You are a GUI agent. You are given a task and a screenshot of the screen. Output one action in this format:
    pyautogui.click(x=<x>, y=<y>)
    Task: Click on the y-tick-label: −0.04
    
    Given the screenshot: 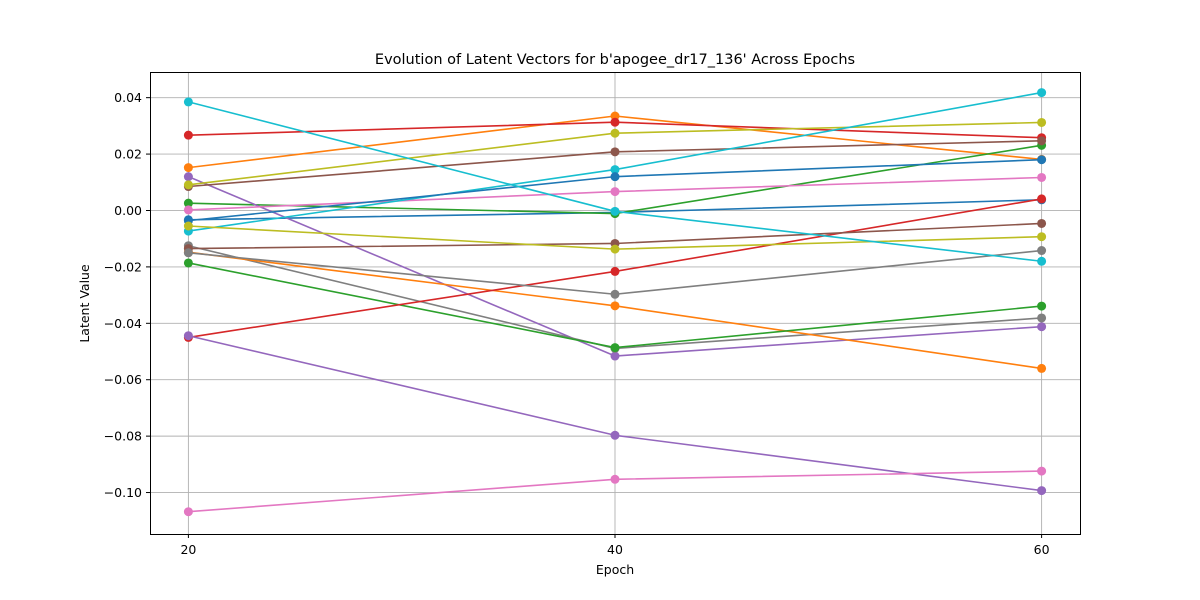 What is the action you would take?
    pyautogui.click(x=123, y=323)
    